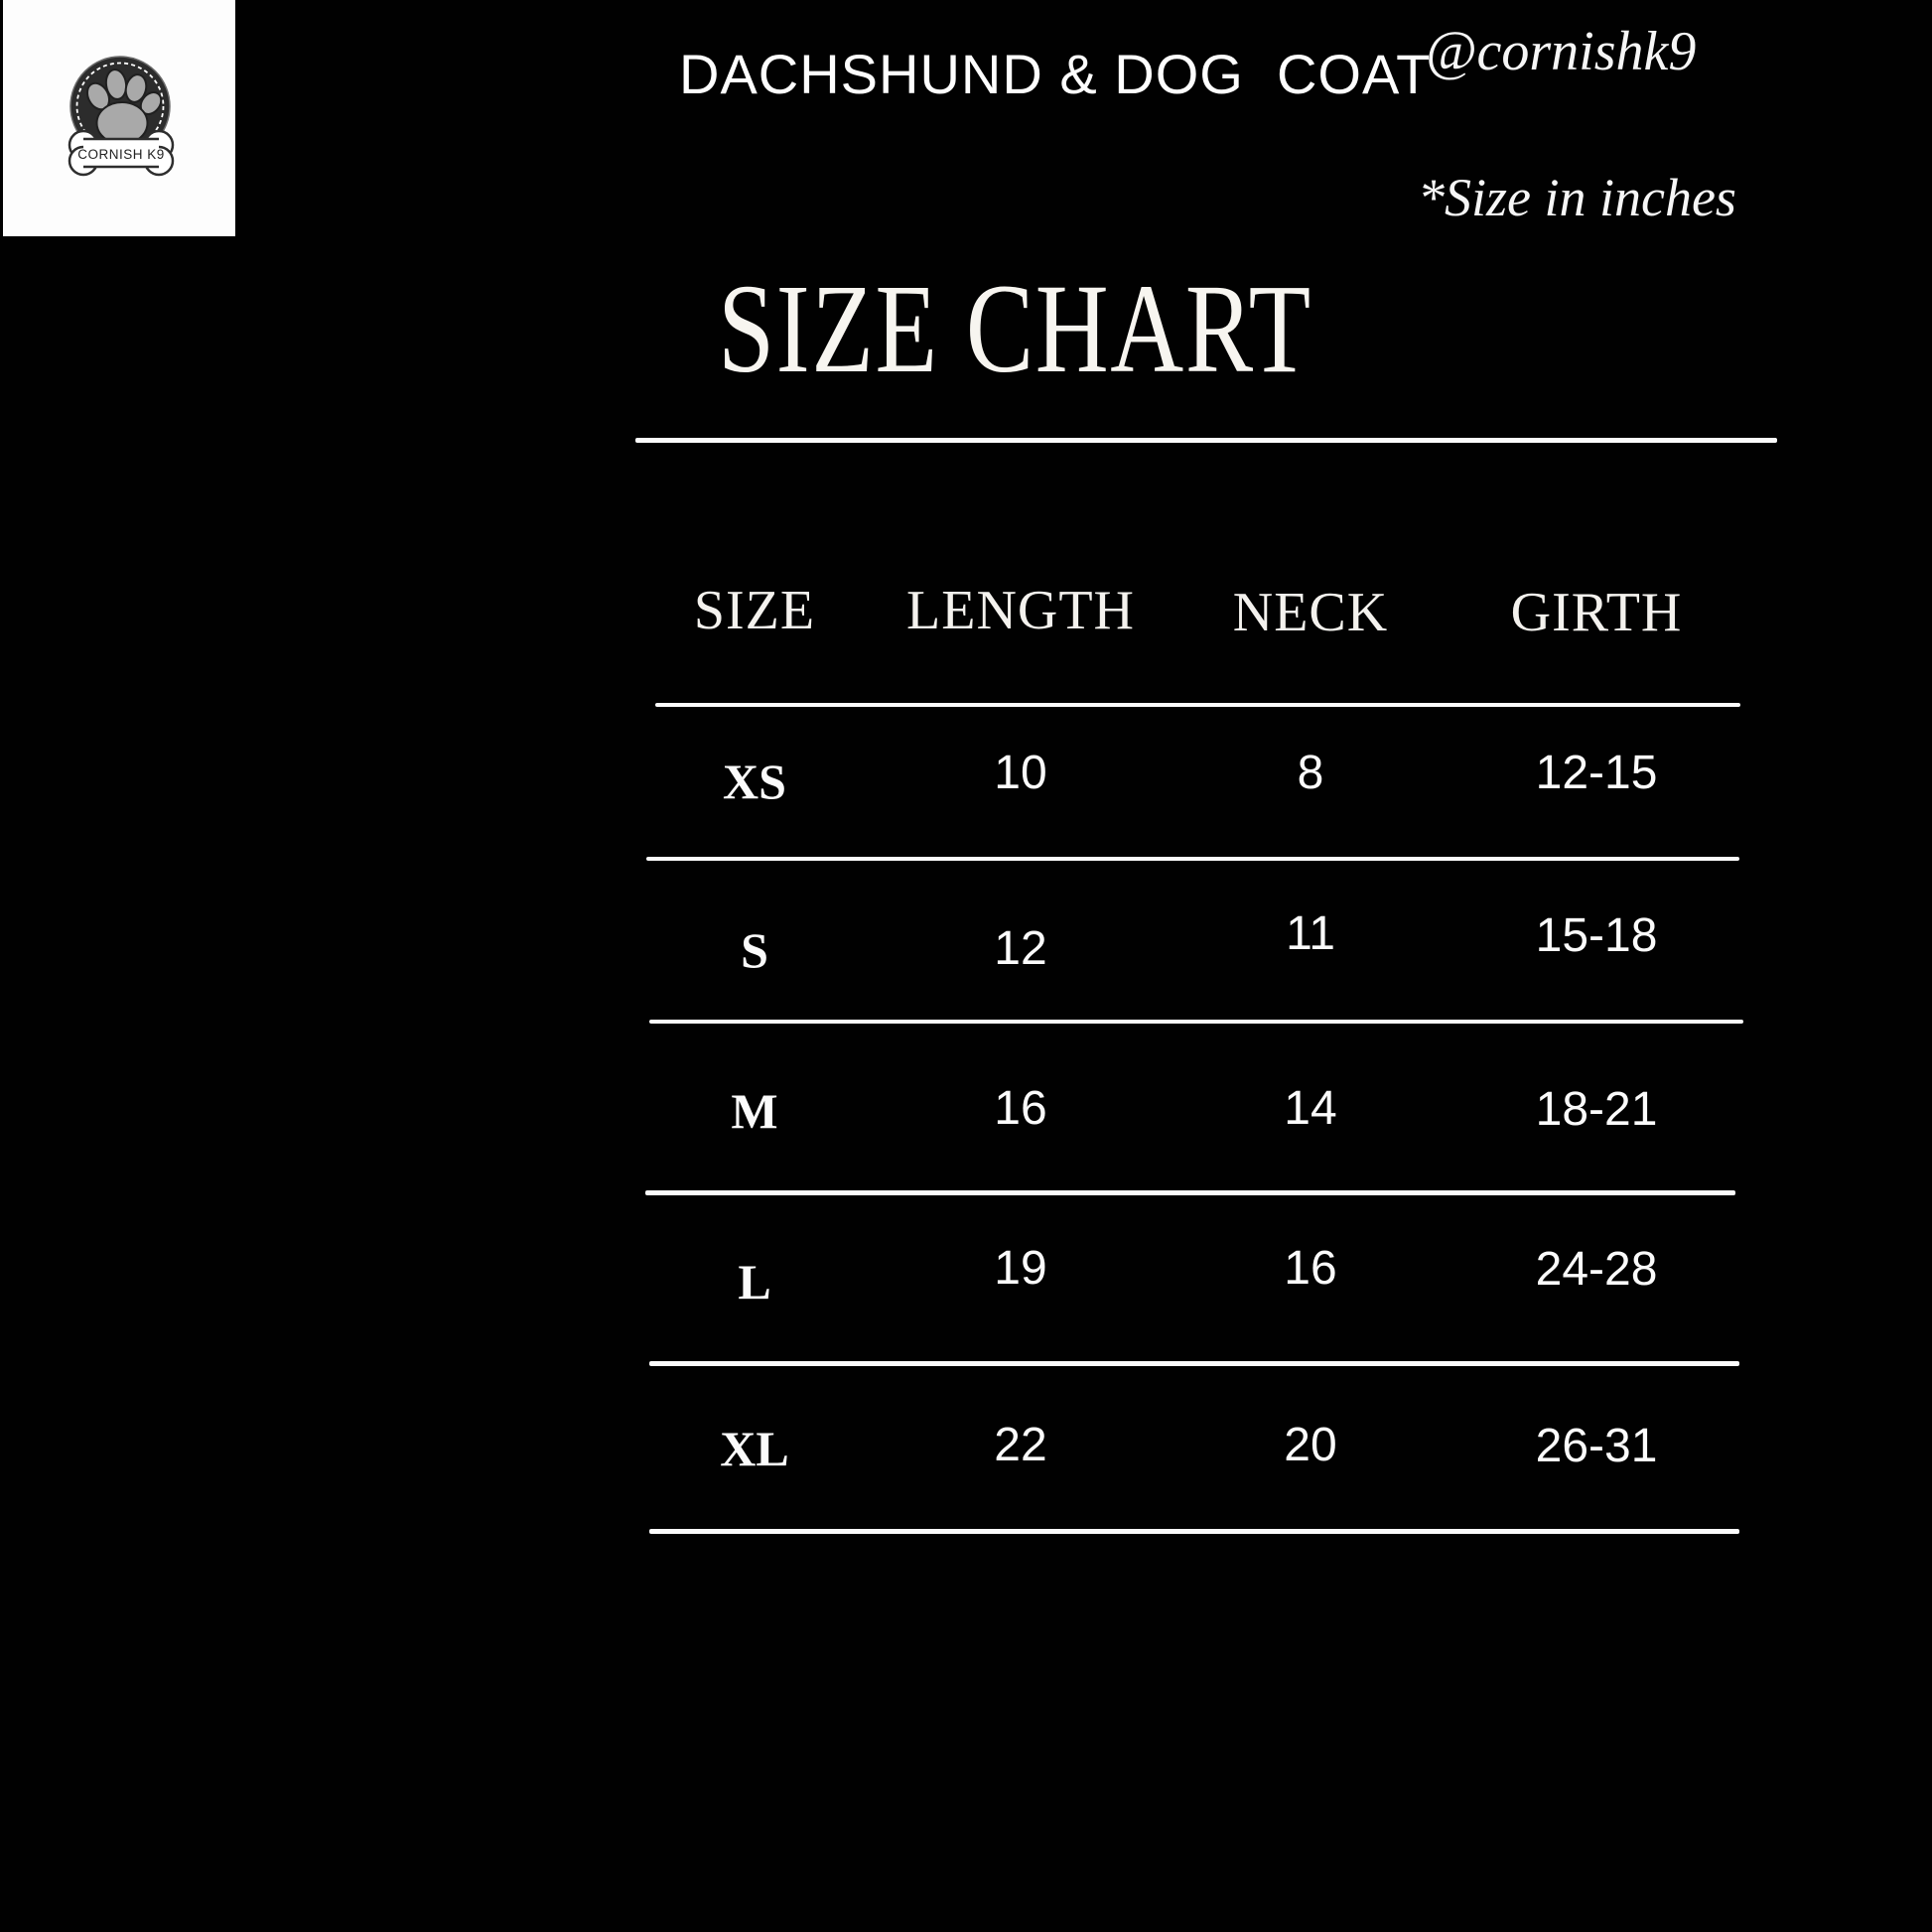  Describe the element at coordinates (1310, 773) in the screenshot. I see `row-xs-neck: 8` at that location.